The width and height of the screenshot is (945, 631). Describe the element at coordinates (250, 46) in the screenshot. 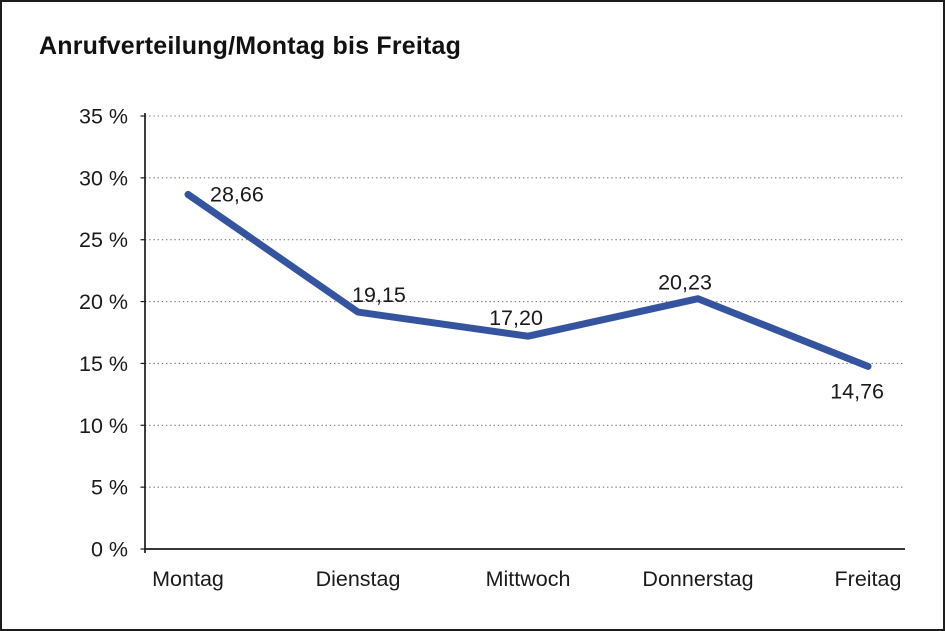

I see `chart-title: Anrufverteilung/Montag bis Freitag` at that location.